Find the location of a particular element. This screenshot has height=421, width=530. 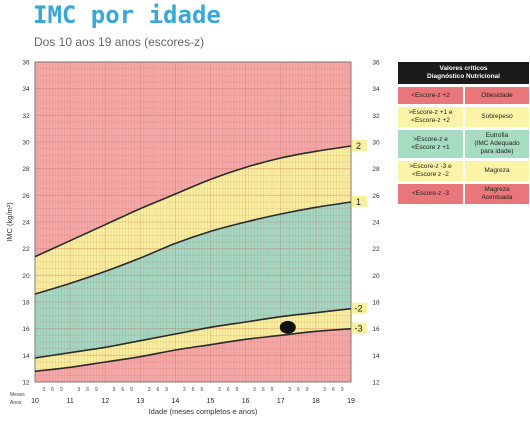

curve-label: 2 is located at coordinates (358, 146).